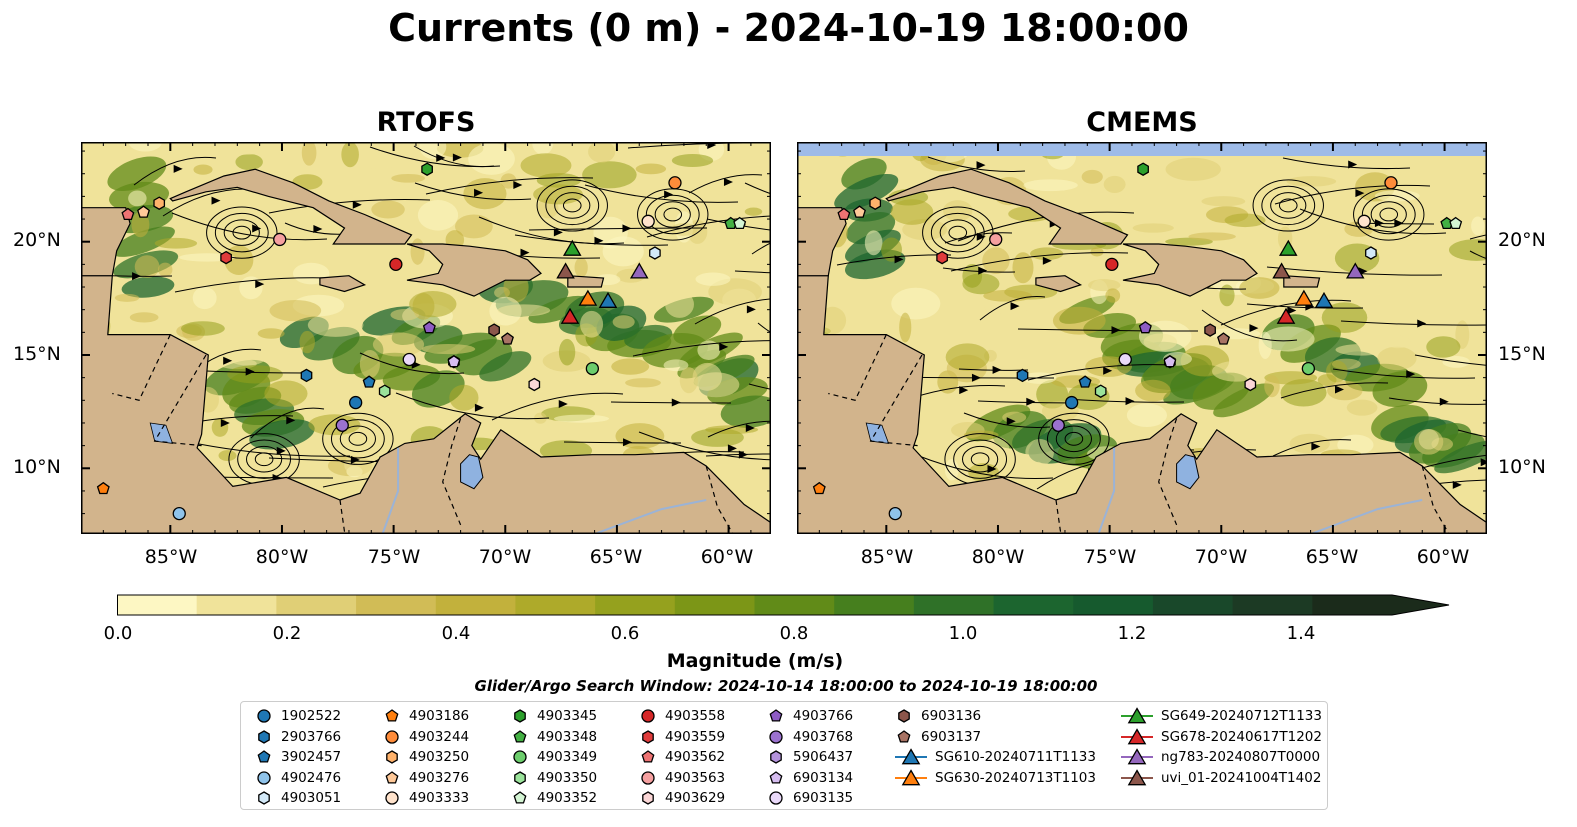 Image resolution: width=1577 pixels, height=827 pixels. What do you see at coordinates (823, 757) in the screenshot?
I see `legend-label: 5906437` at bounding box center [823, 757].